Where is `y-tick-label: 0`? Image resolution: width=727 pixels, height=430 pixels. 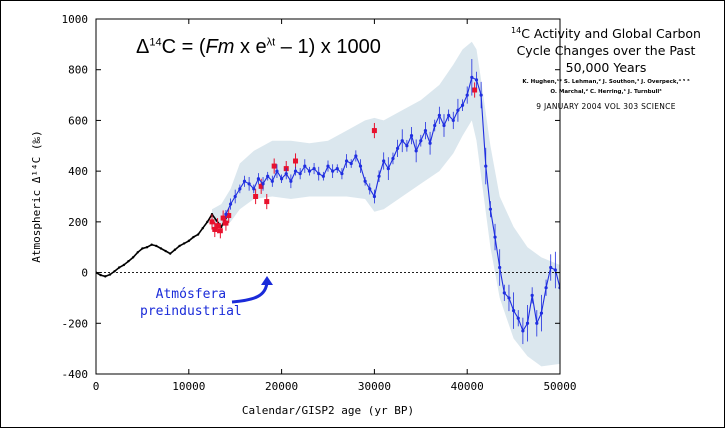
y-tick-label: 0 is located at coordinates (84, 273).